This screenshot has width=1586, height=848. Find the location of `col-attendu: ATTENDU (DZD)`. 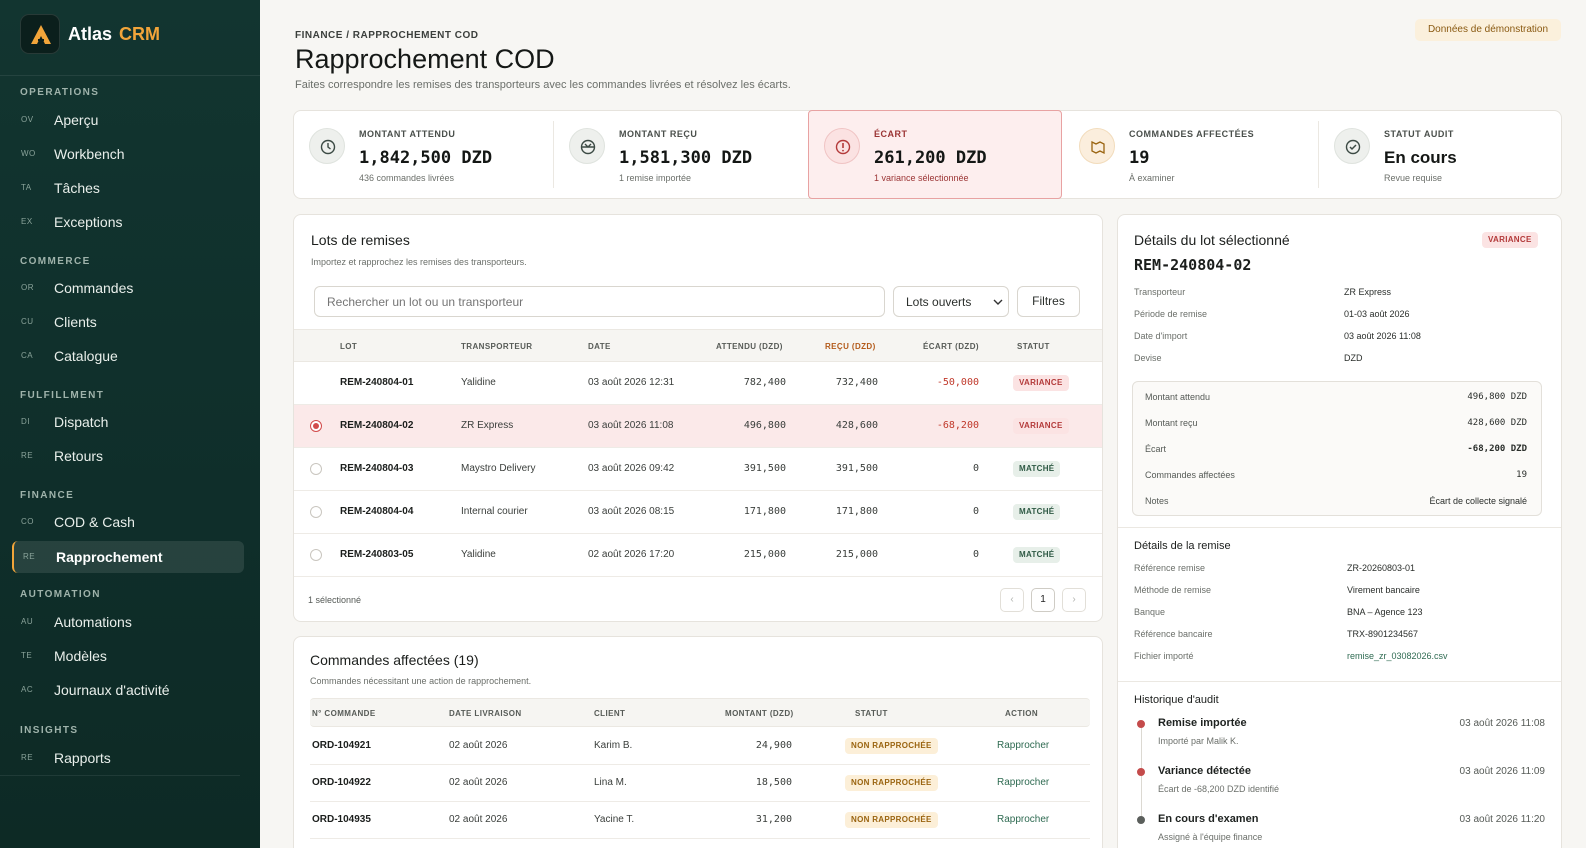

col-attendu: ATTENDU (DZD) is located at coordinates (749, 346).